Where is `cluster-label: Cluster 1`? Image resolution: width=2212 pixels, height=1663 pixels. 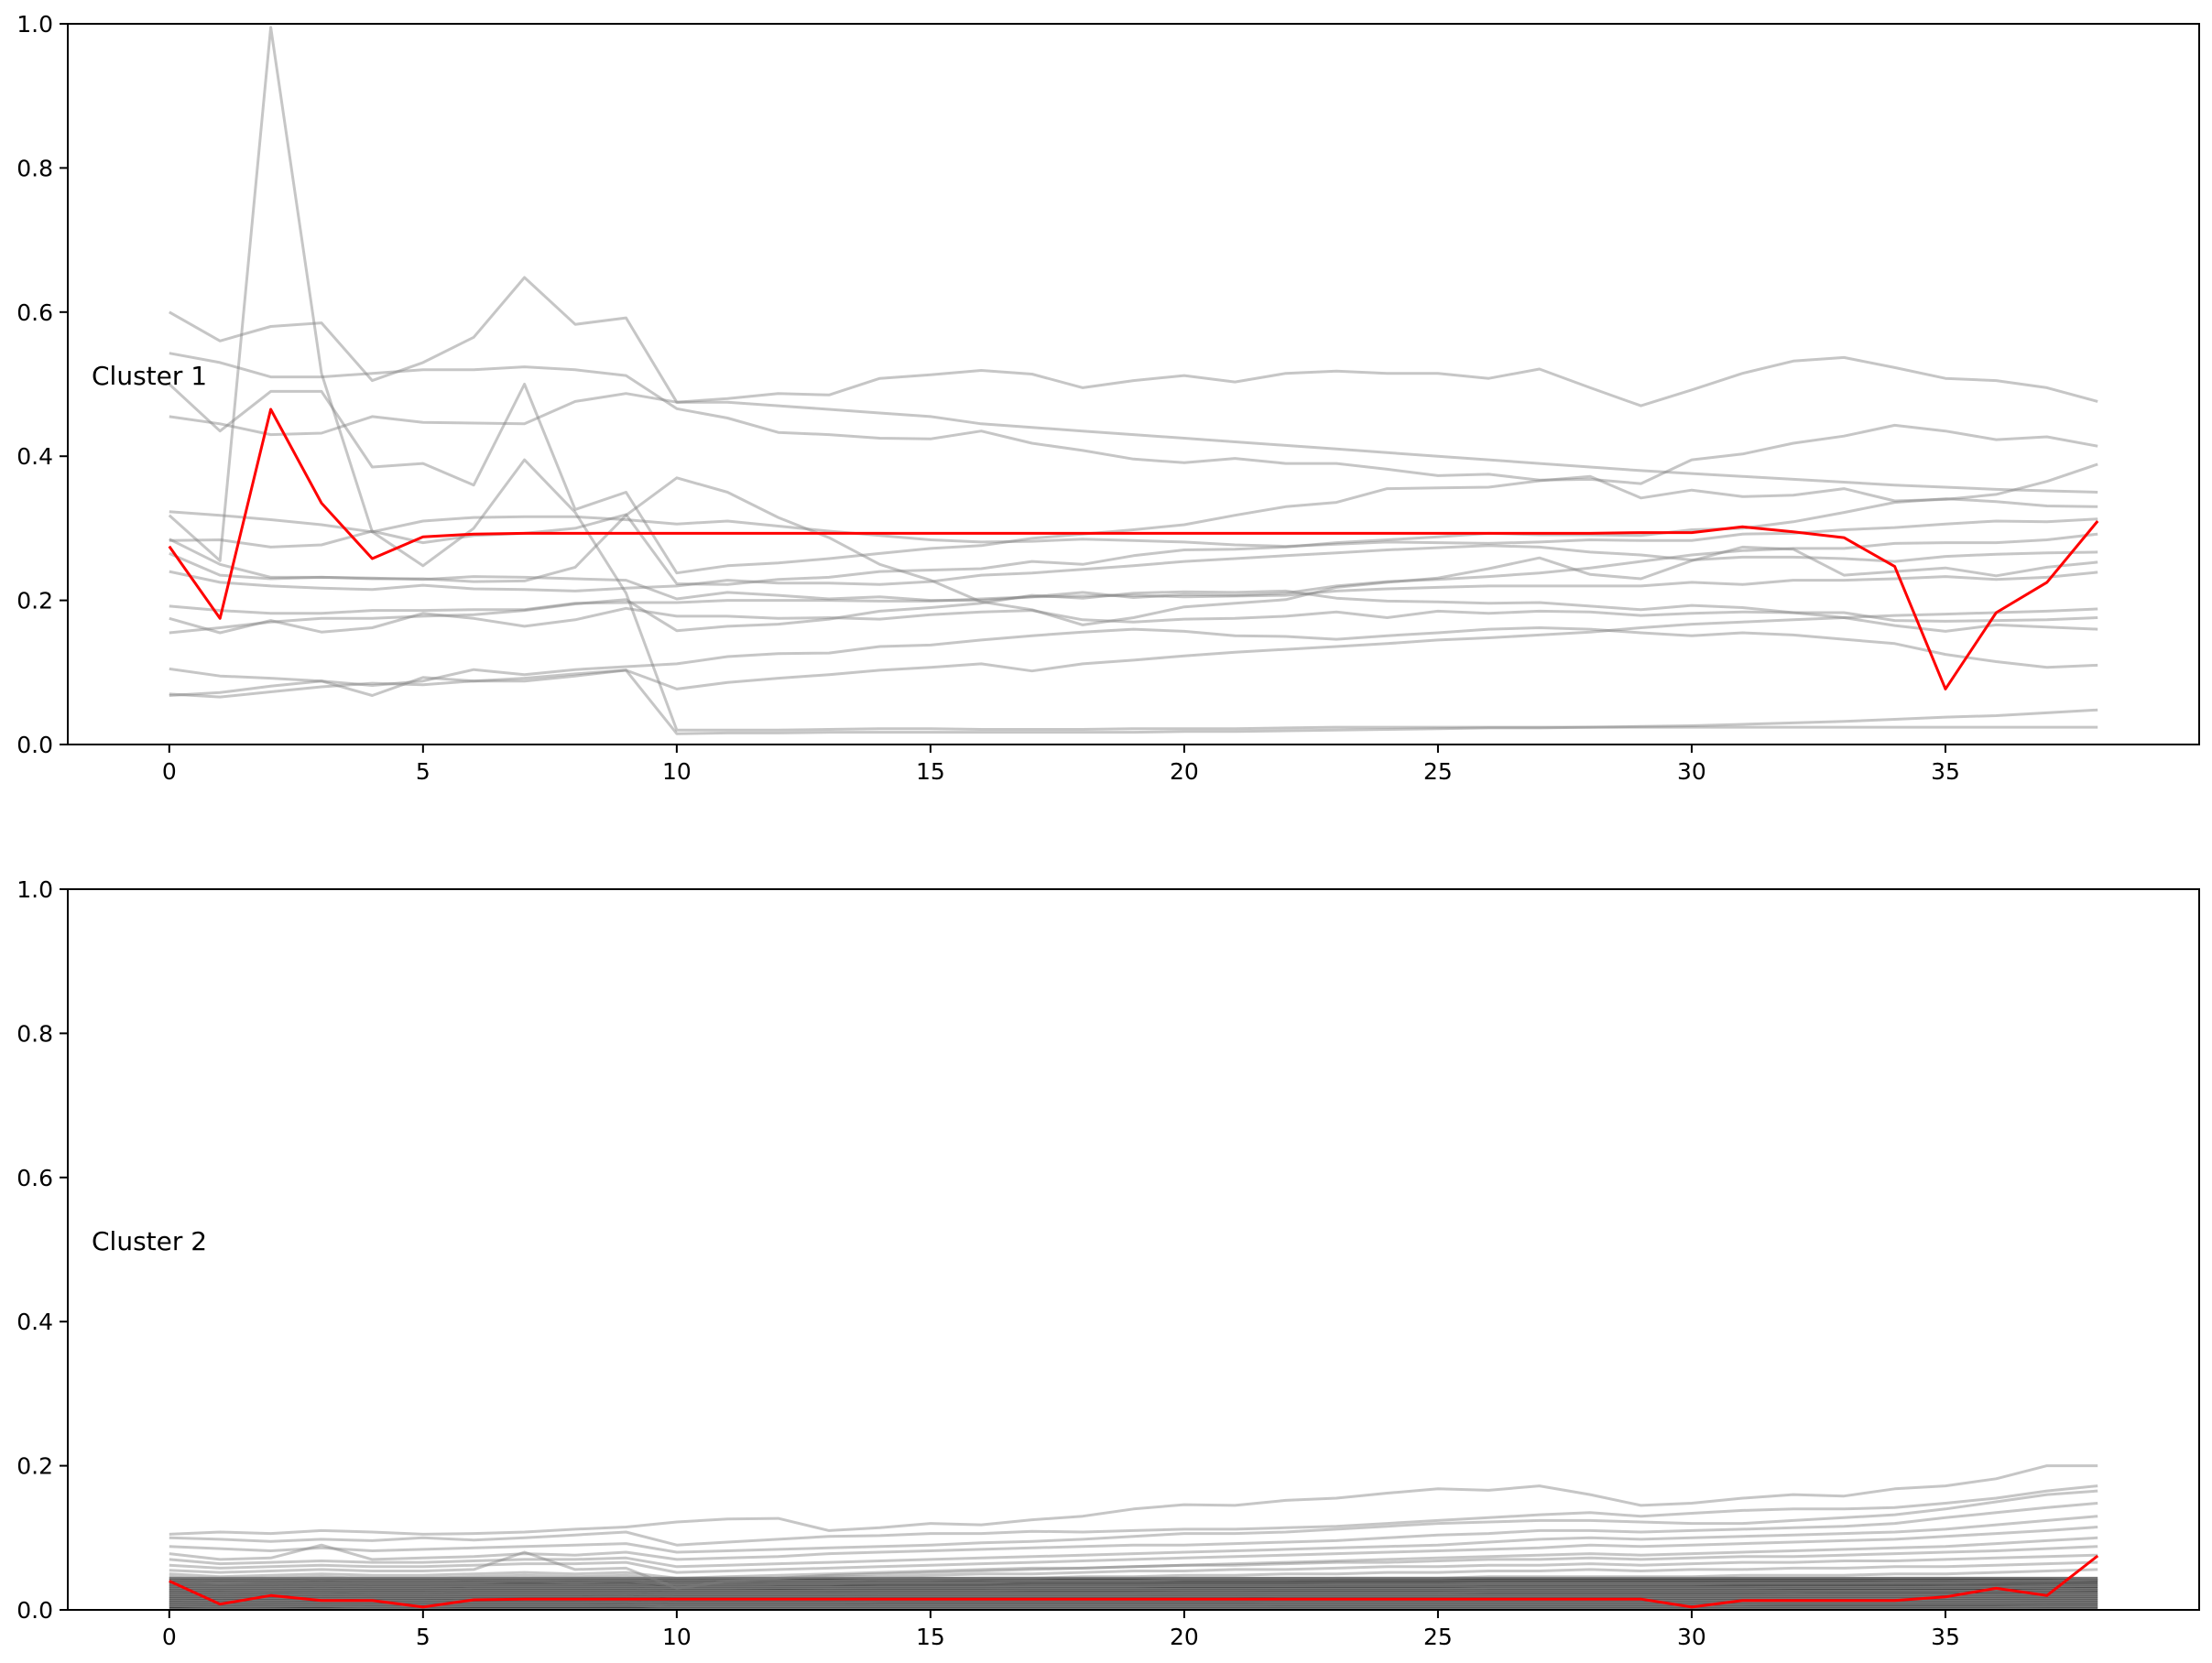 cluster-label: Cluster 1 is located at coordinates (149, 376).